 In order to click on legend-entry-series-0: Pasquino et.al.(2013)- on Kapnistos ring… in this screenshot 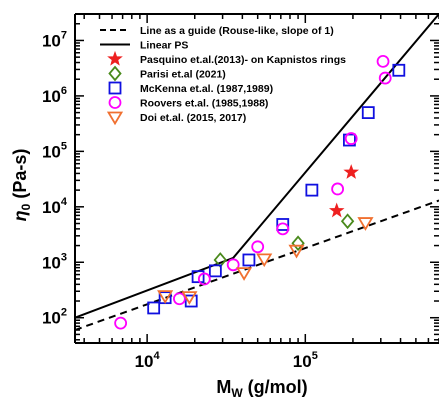, I will do `click(243, 60)`.